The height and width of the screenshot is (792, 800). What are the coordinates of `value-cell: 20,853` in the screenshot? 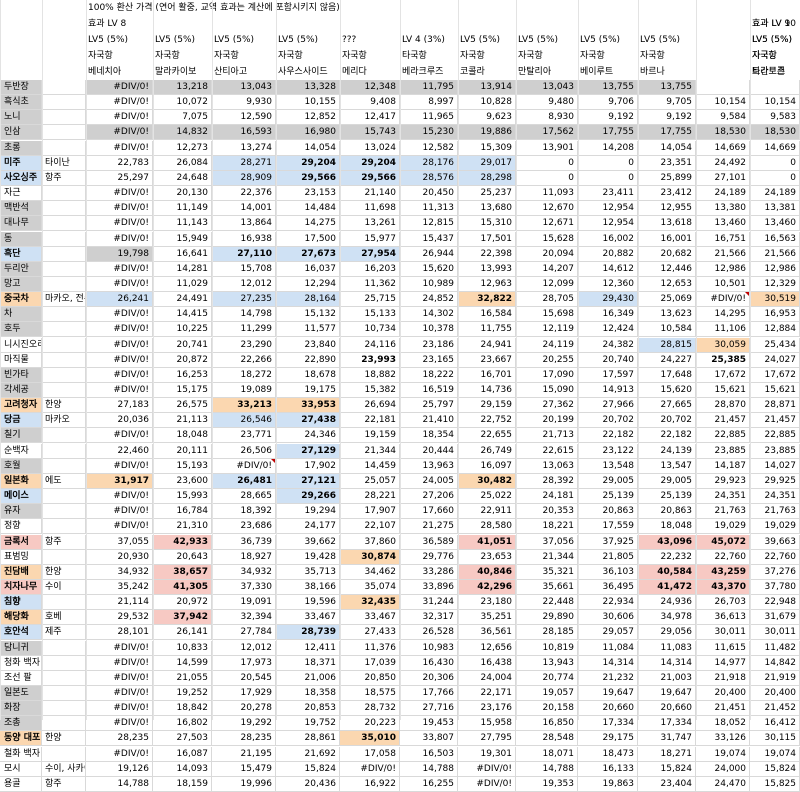 It's located at (308, 708).